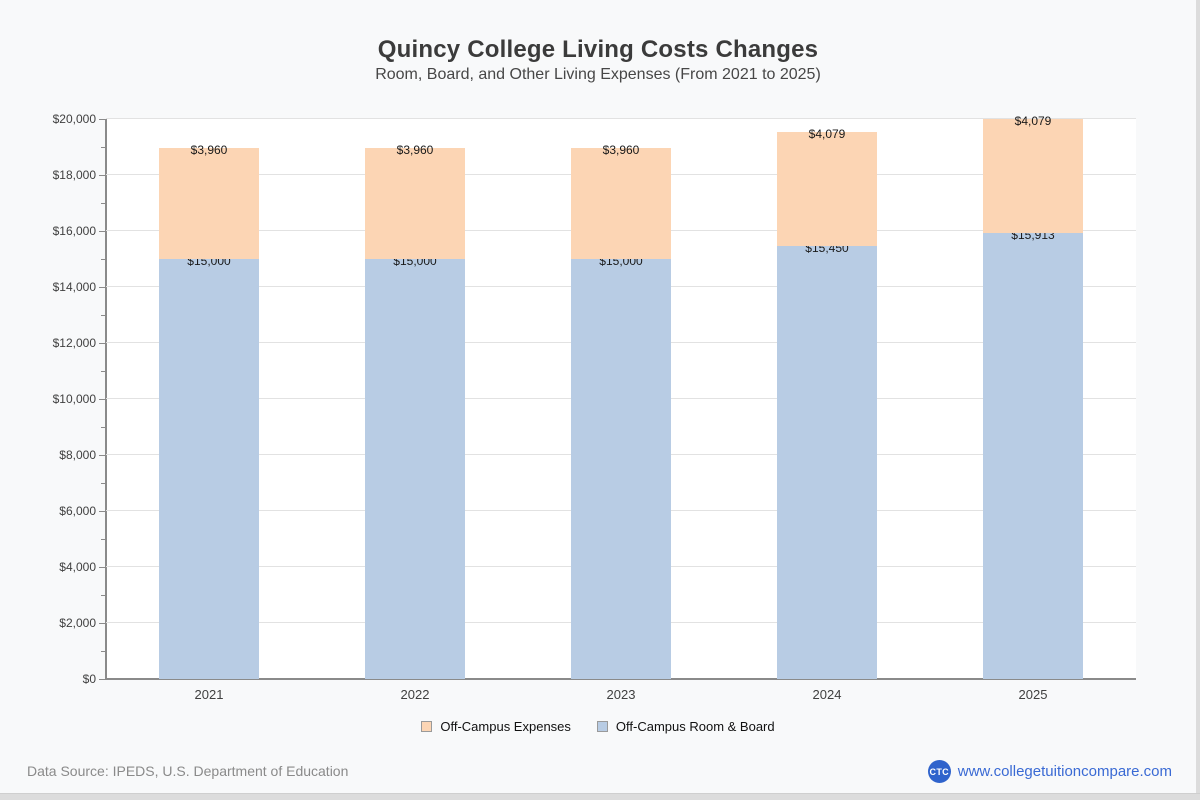  What do you see at coordinates (106, 399) in the screenshot?
I see `y-axis-line` at bounding box center [106, 399].